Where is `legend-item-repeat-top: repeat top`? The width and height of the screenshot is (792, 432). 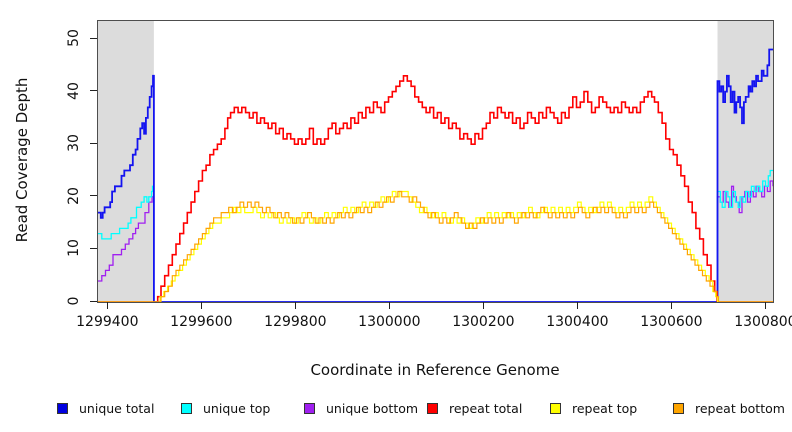
legend-item-repeat-top: repeat top is located at coordinates (593, 408).